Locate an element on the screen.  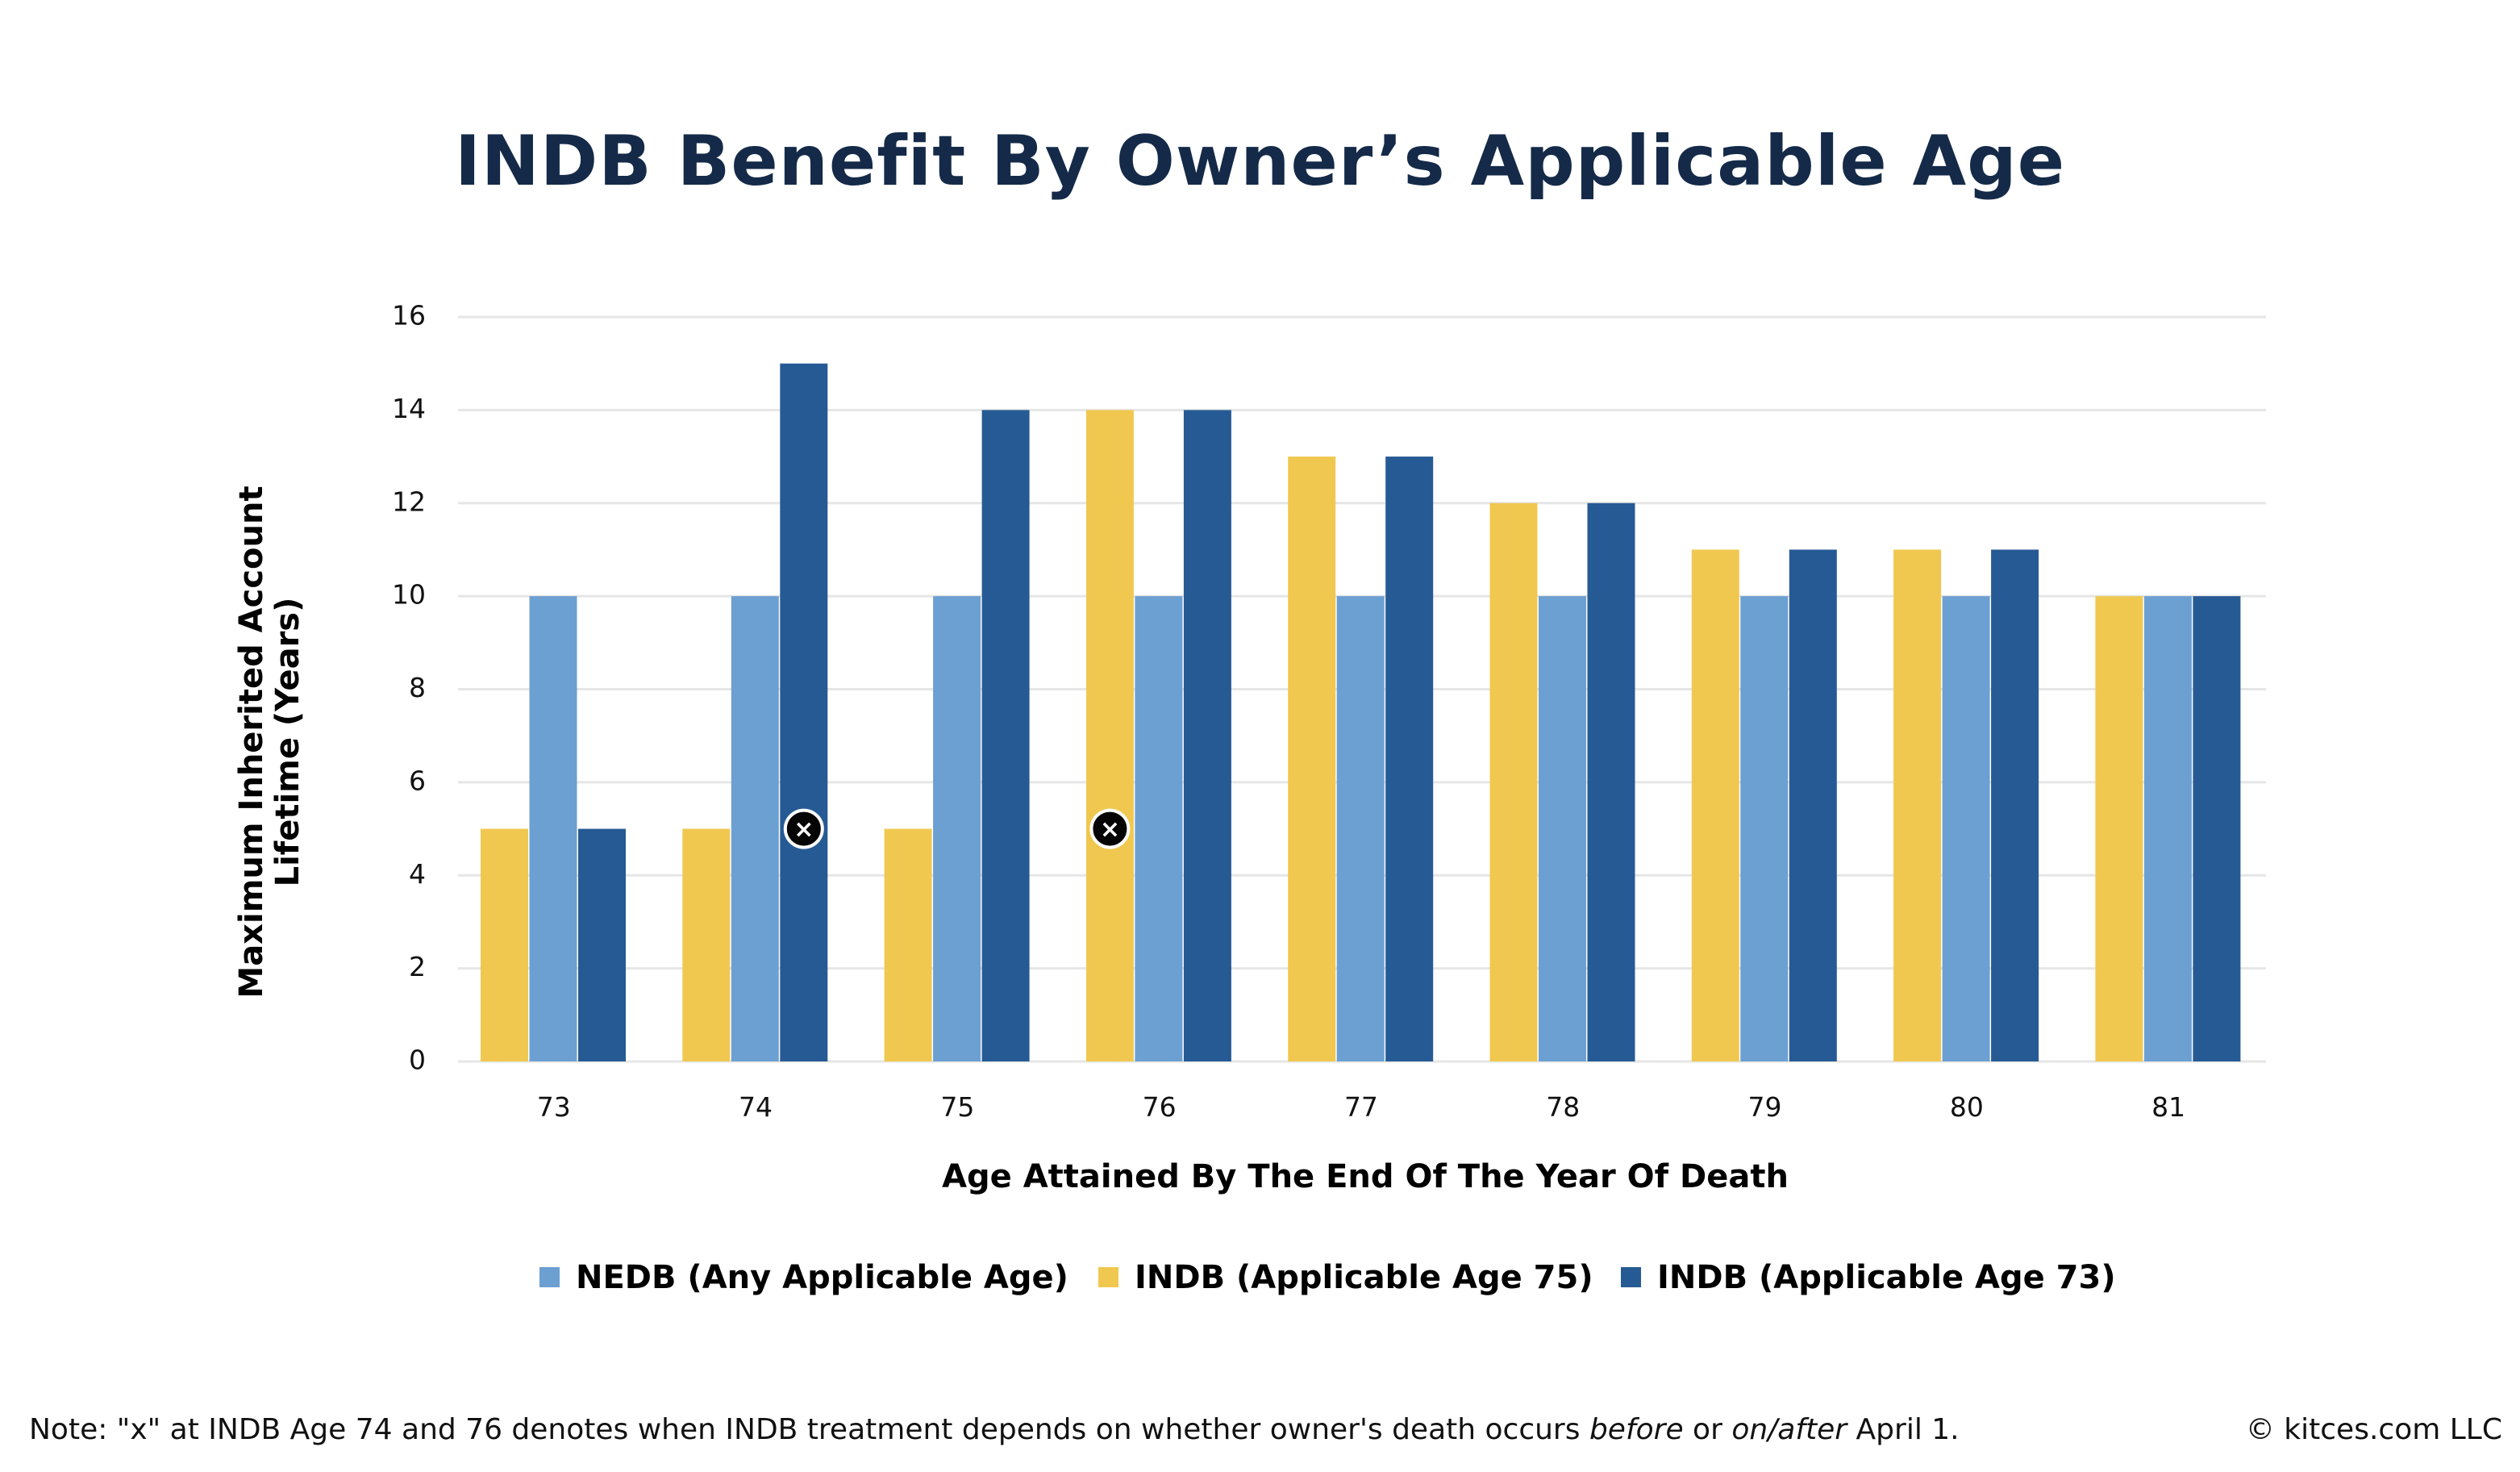
x-marker-age-76: × is located at coordinates (1110, 828).